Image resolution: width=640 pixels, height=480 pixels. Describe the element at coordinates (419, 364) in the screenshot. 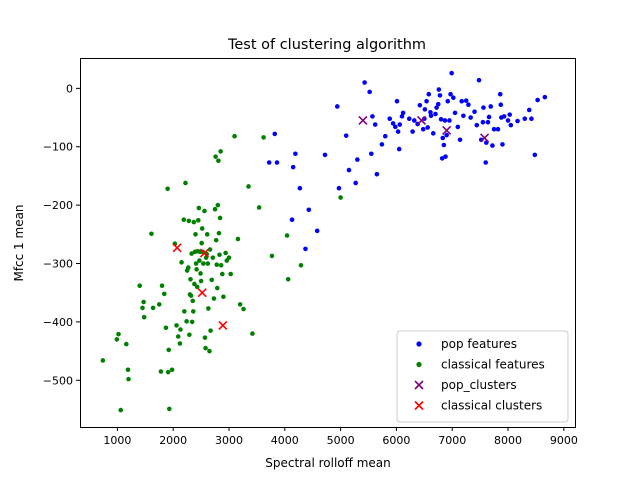

I see `legend-dot-marker` at that location.